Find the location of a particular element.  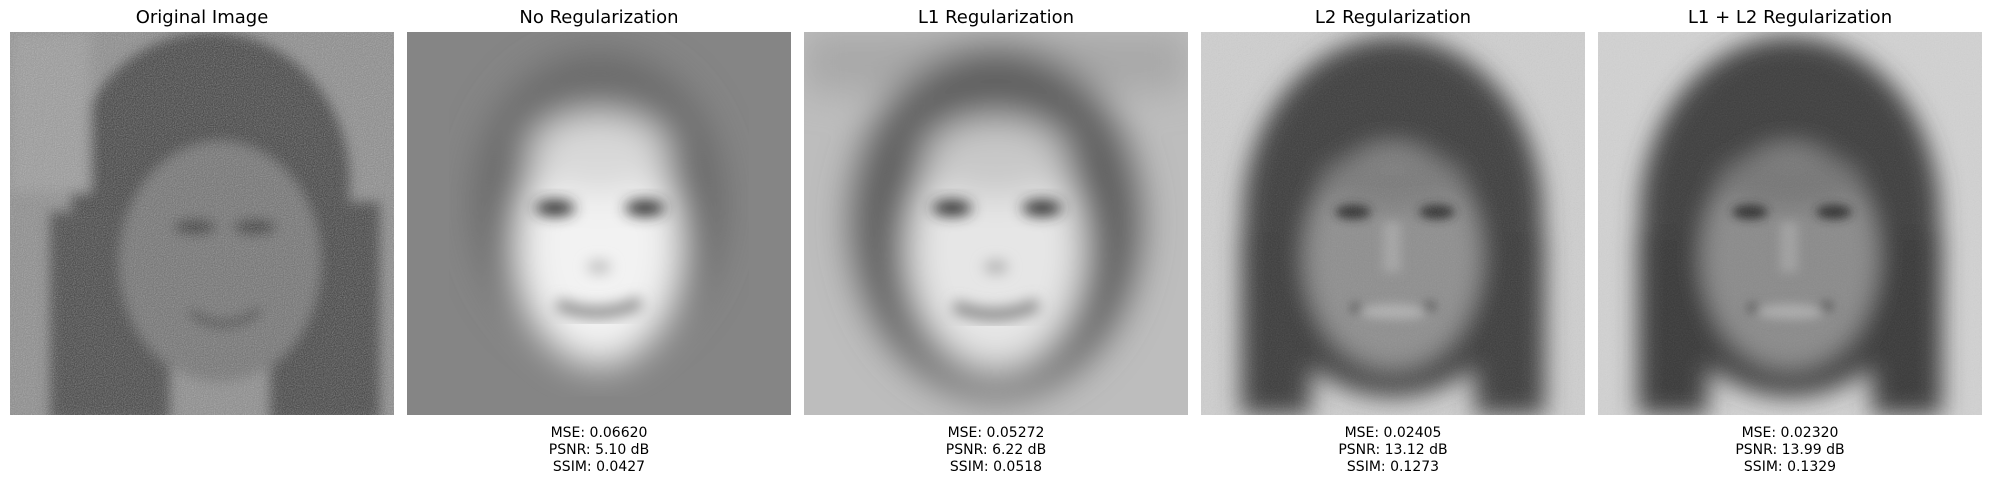

psnr-value: PSNR: 6.22 dB is located at coordinates (996, 450).